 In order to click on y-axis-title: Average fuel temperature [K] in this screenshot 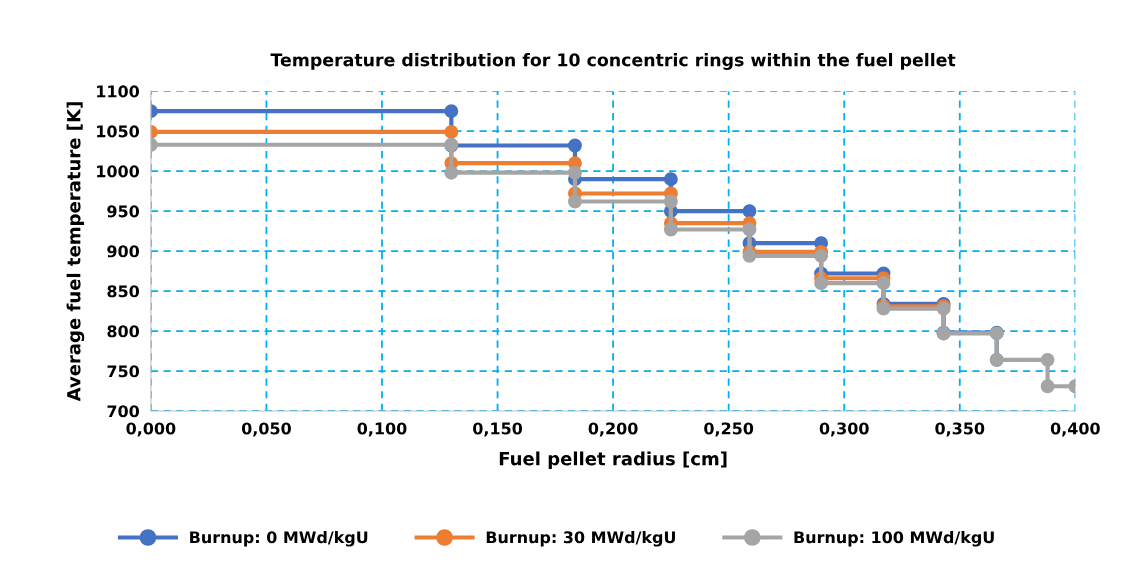, I will do `click(75, 252)`.